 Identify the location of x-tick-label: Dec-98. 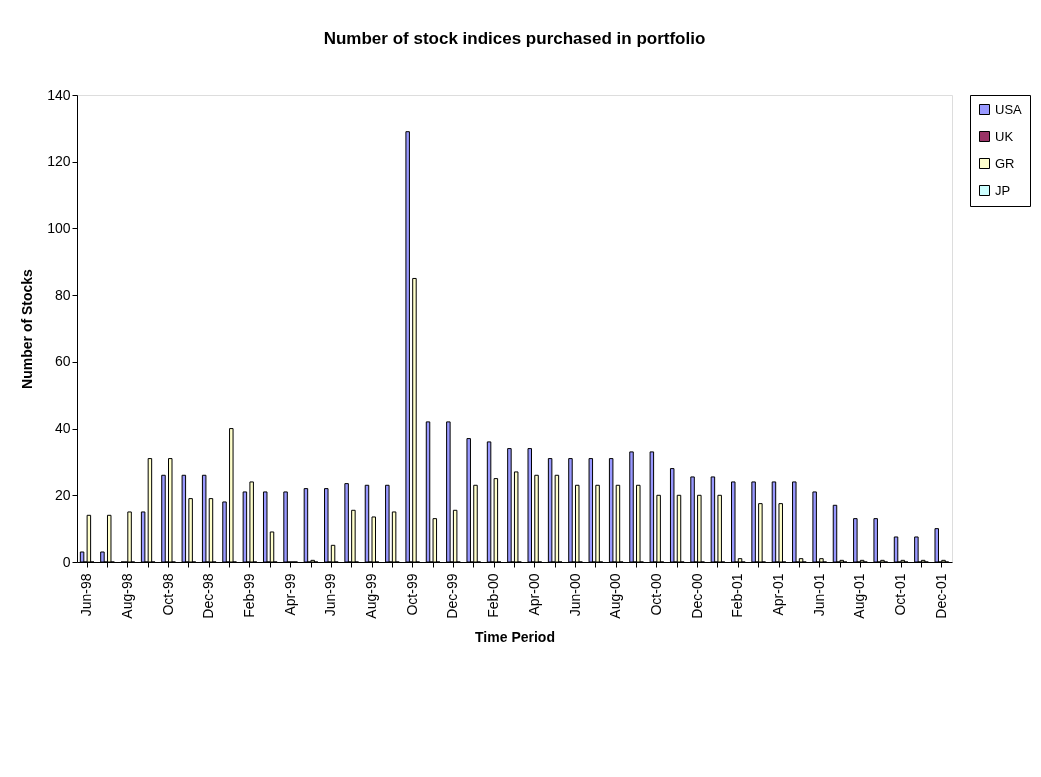
(208, 596).